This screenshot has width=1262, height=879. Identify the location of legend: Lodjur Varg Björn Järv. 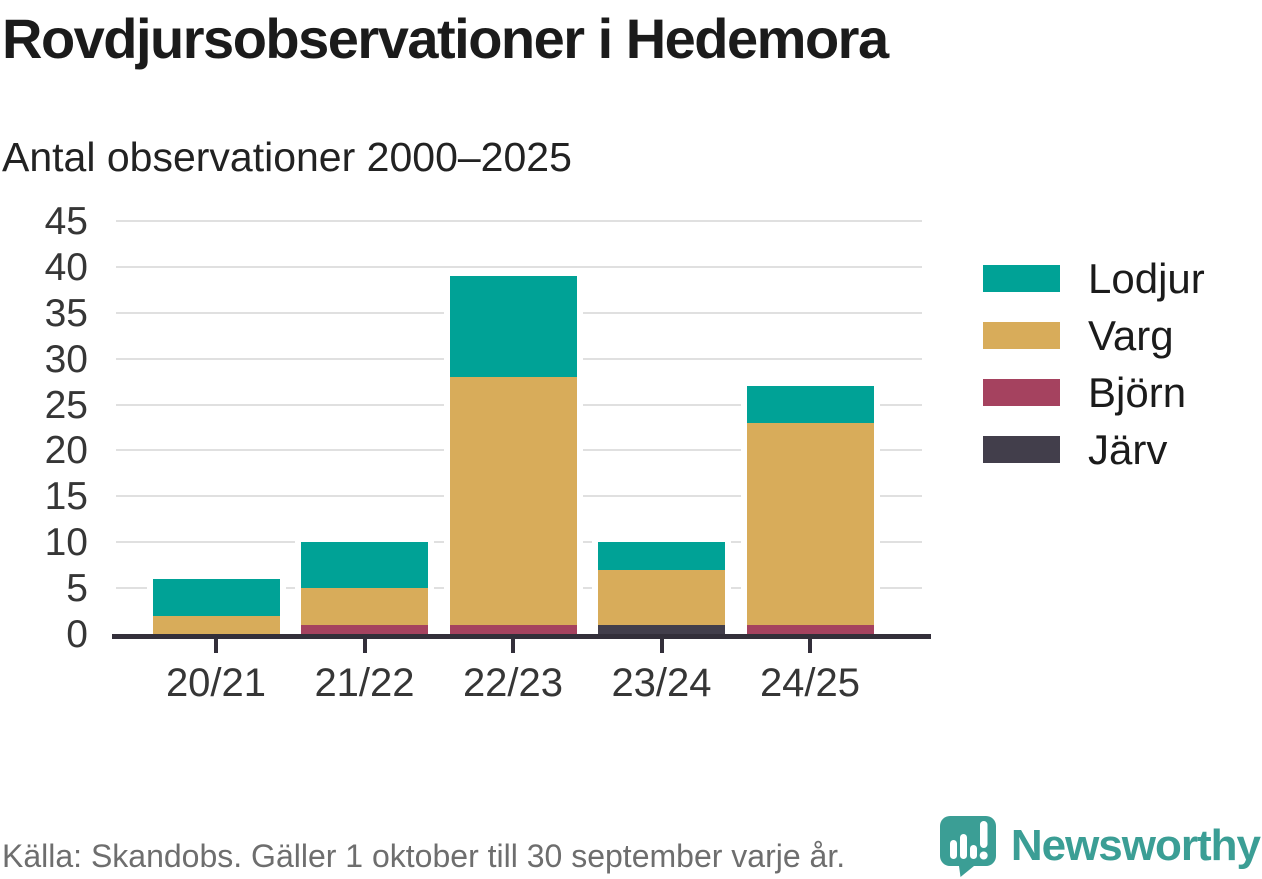
(1094, 375).